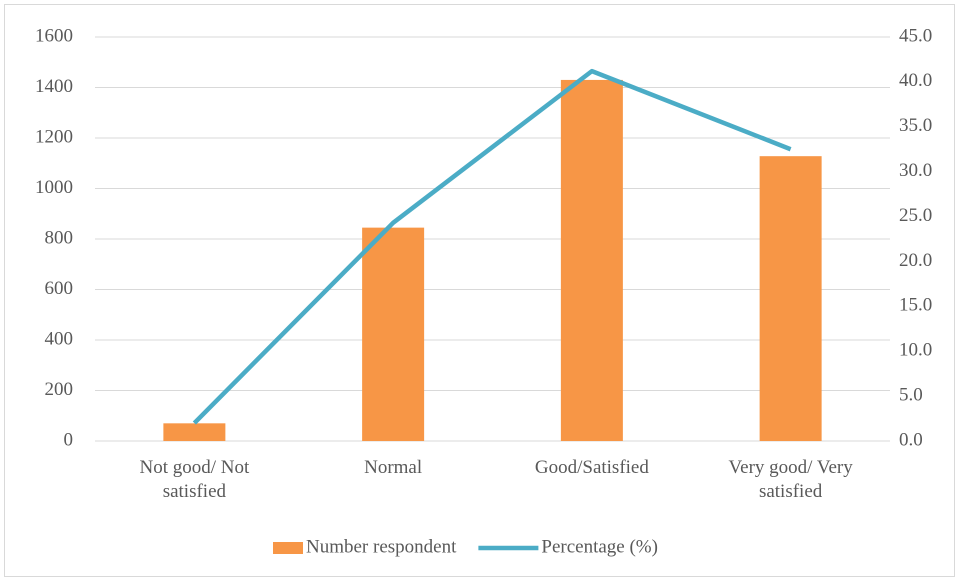 The image size is (959, 581). I want to click on y-tick-label: 1400, so click(54, 86).